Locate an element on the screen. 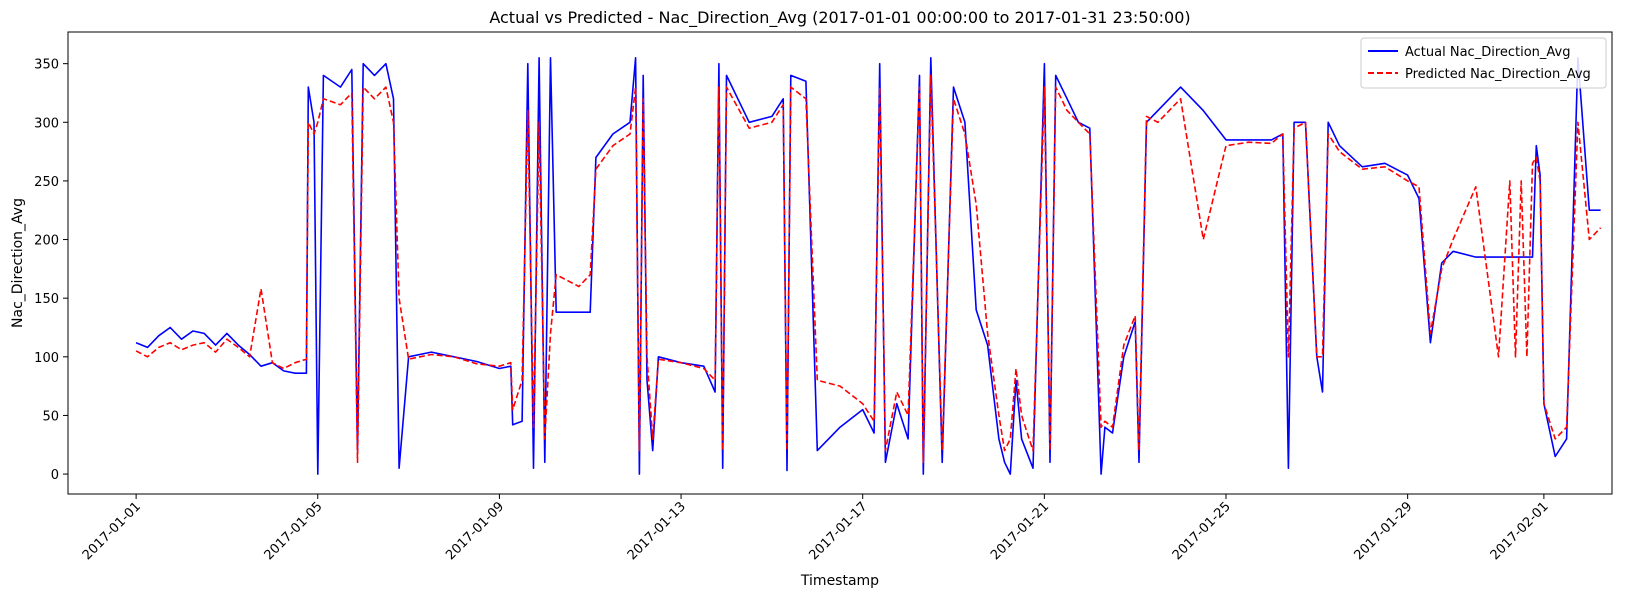 The width and height of the screenshot is (1625, 600). legend-label-predicted: Predicted Nac_Direction_Avg is located at coordinates (1498, 74).